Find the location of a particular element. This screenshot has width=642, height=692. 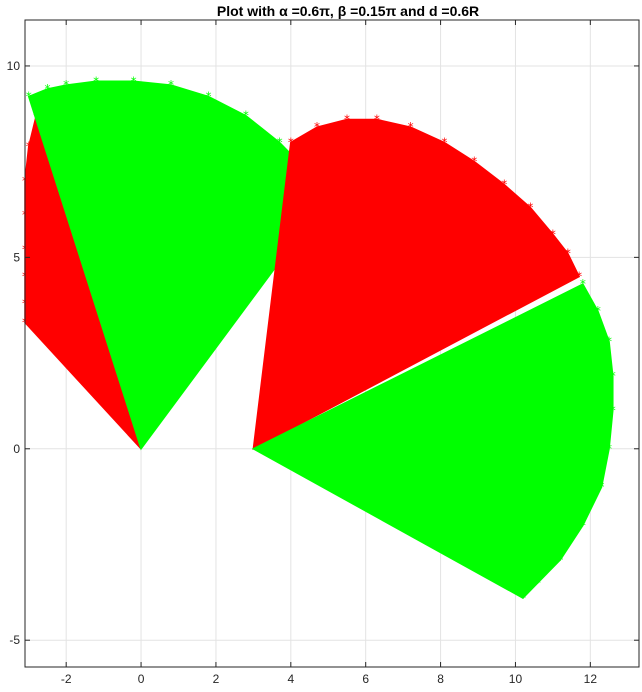

y-tick-label: 0 is located at coordinates (16, 449).